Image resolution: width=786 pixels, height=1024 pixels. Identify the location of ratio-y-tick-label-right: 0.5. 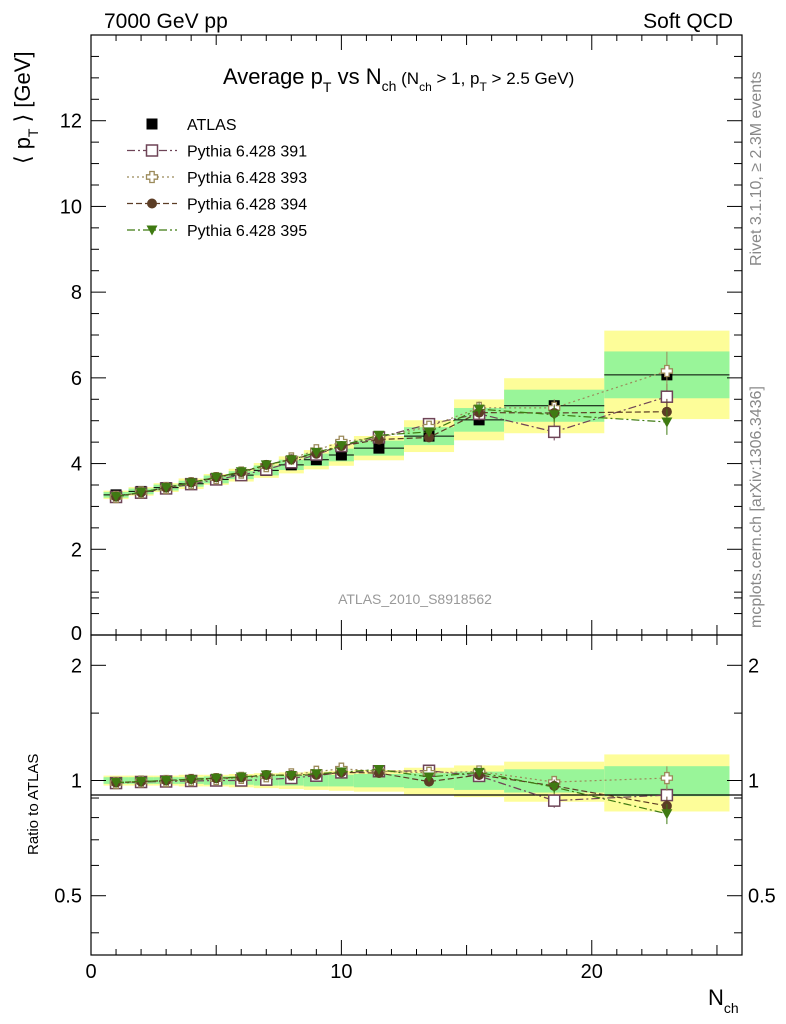
(762, 897).